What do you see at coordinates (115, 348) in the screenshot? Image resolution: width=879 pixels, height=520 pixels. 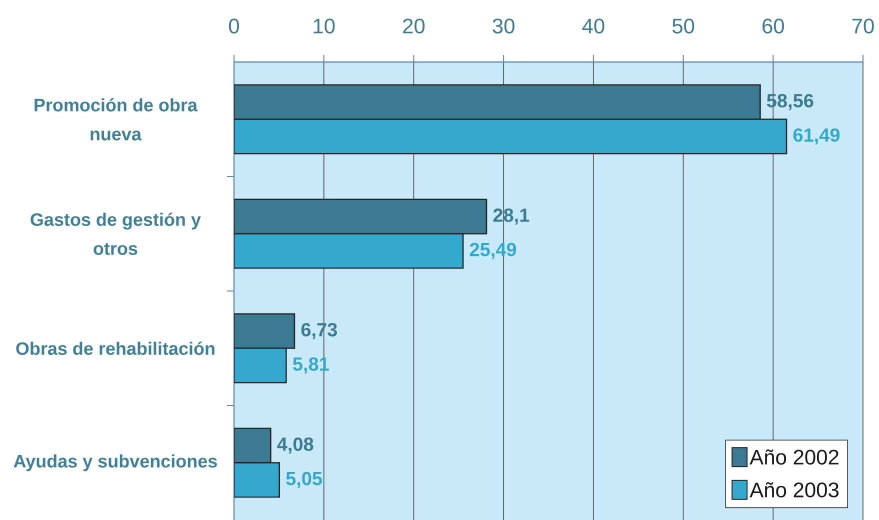 I see `y-tick-label: Obras de rehabilitación` at bounding box center [115, 348].